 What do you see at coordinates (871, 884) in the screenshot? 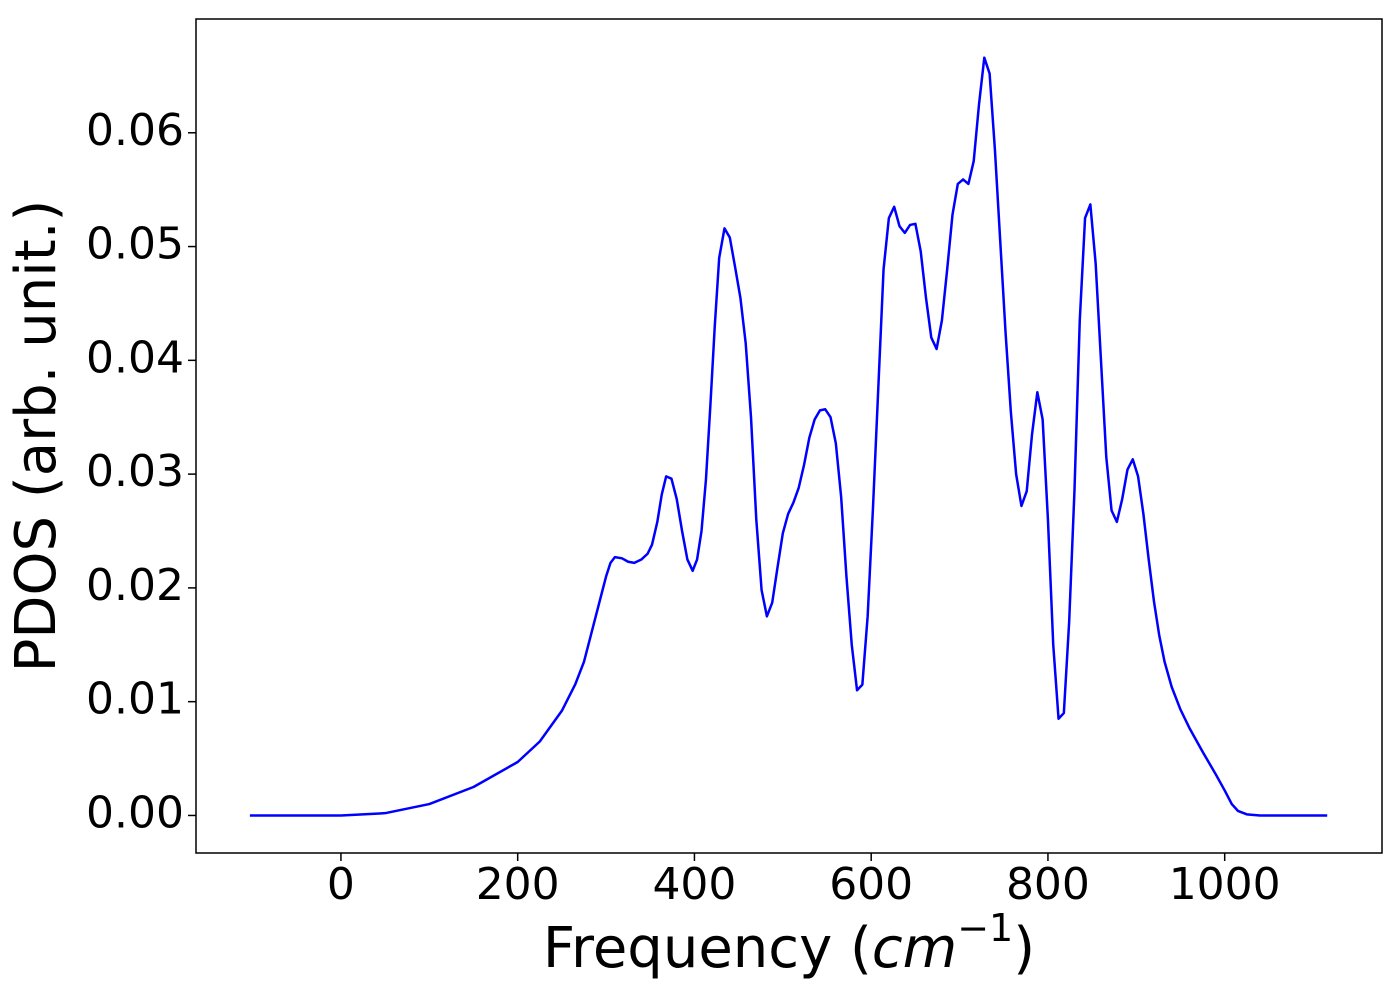
I see `x-tick-label: 600` at bounding box center [871, 884].